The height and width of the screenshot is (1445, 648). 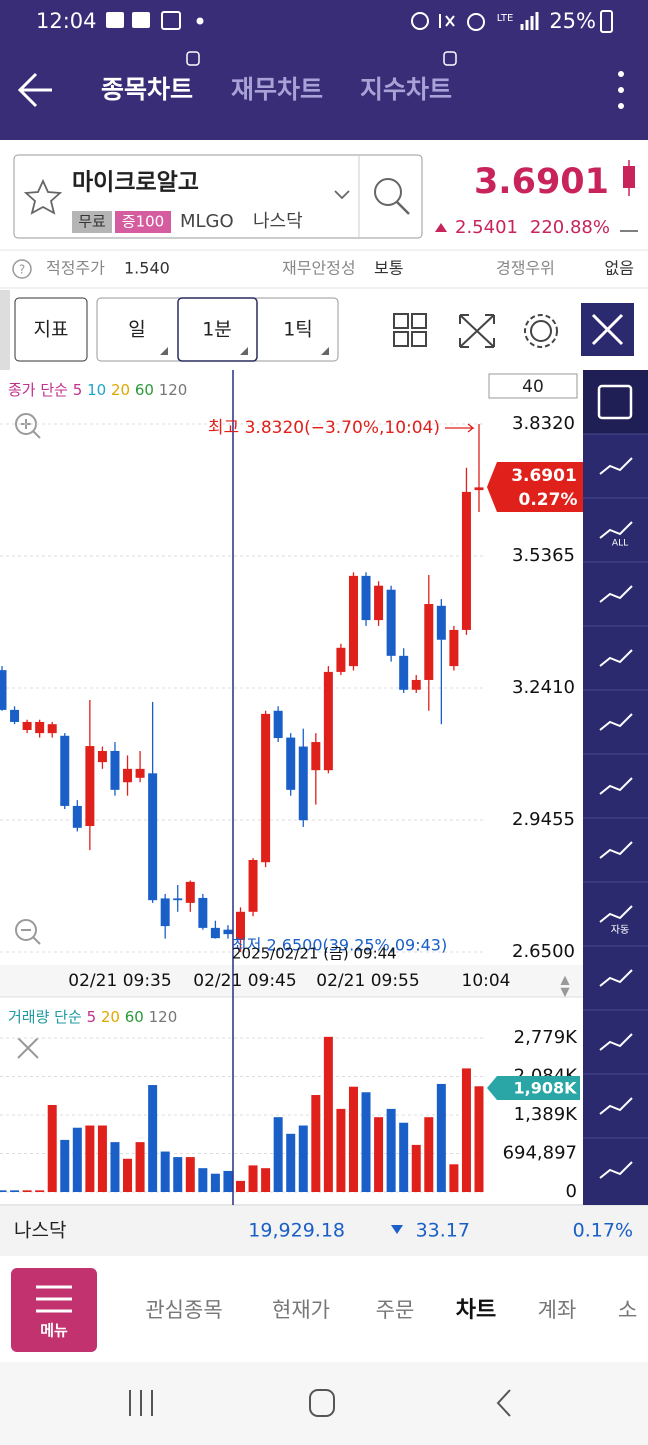 What do you see at coordinates (78, 390) in the screenshot?
I see `legend-item: 5` at bounding box center [78, 390].